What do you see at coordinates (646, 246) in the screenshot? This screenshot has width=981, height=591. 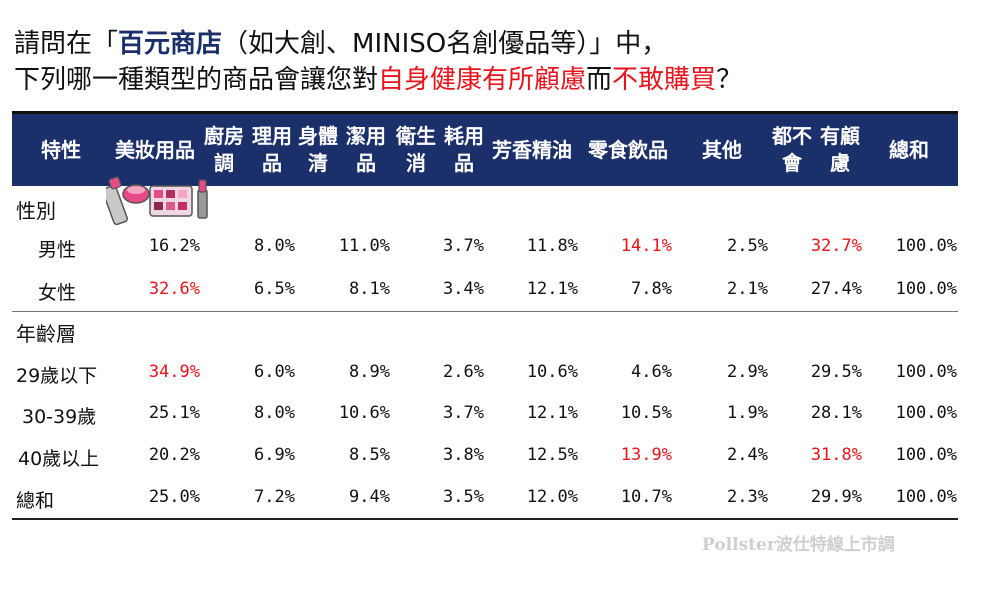 I see `table-cell: 14.1%` at bounding box center [646, 246].